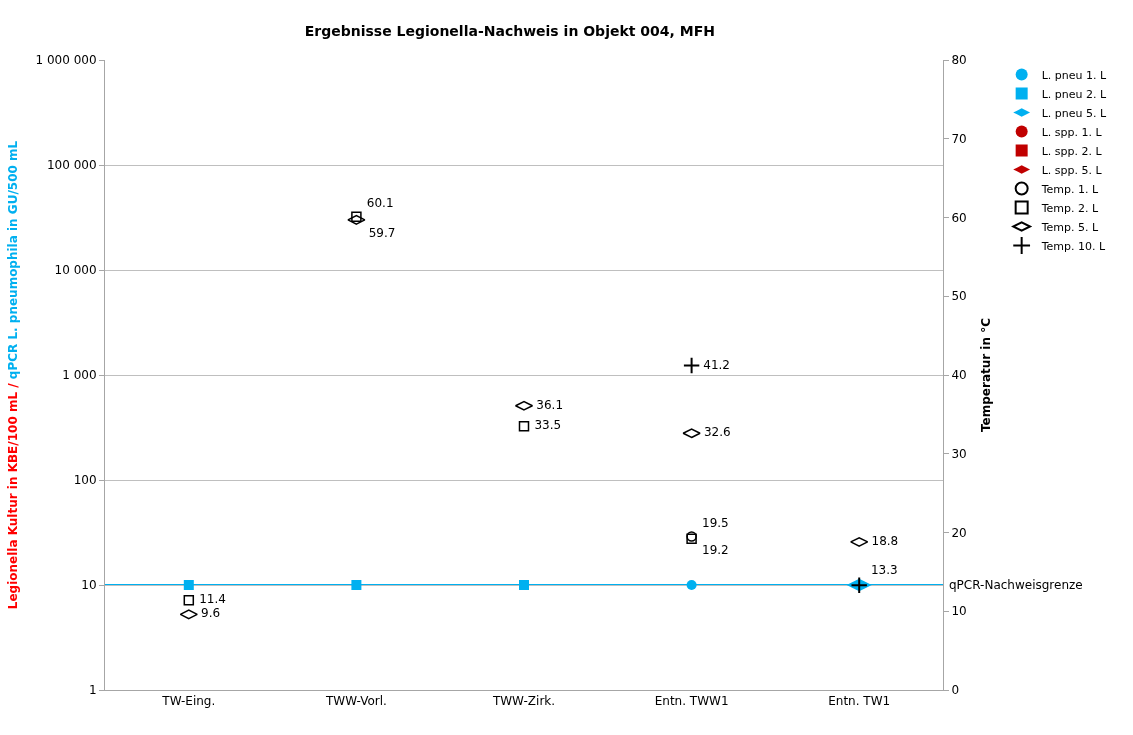  Describe the element at coordinates (188, 701) in the screenshot. I see `x-tick-label: TW-Eing.` at that location.